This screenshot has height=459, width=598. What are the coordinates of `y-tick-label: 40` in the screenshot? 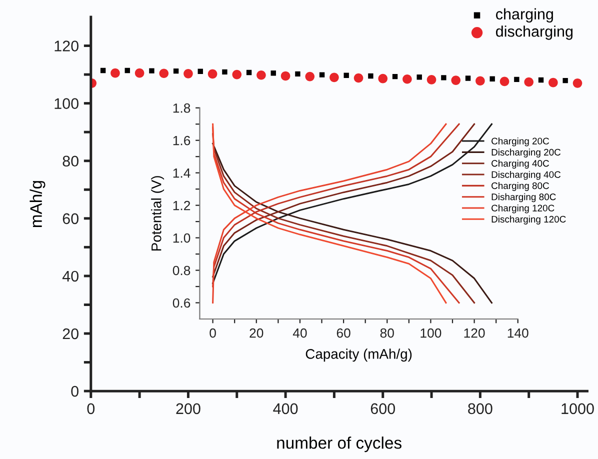 It's located at (70, 276).